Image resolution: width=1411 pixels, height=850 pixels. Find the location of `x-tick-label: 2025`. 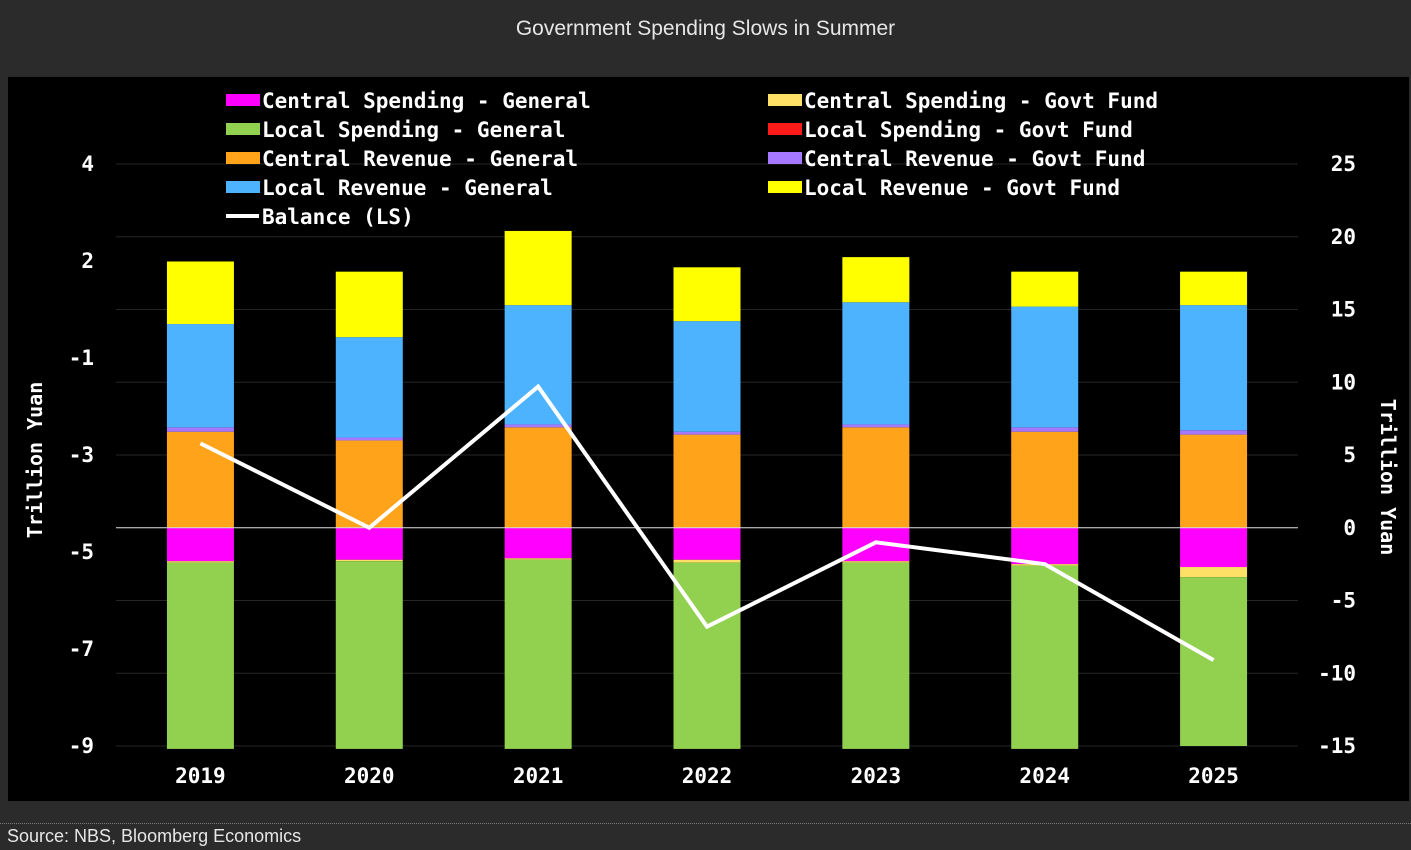

x-tick-label: 2025 is located at coordinates (1213, 776).